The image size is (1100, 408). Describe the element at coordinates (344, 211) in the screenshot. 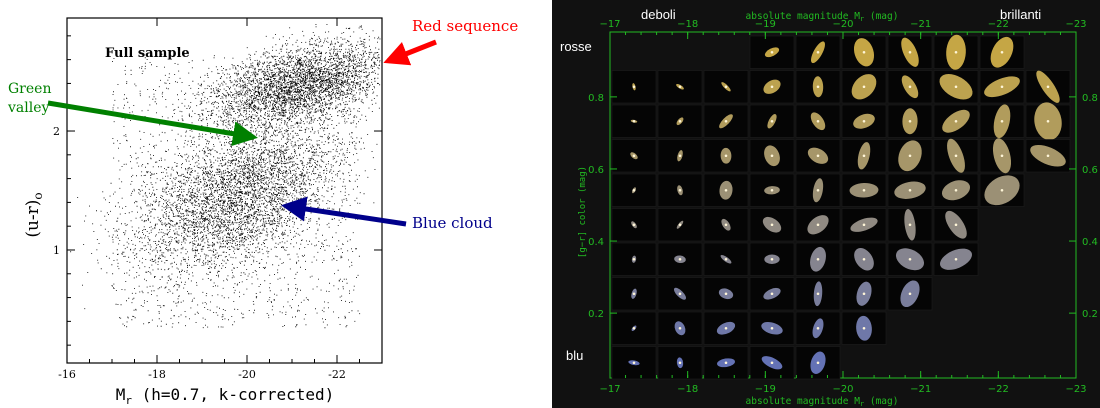

I see `blue-cloud-arrow` at that location.